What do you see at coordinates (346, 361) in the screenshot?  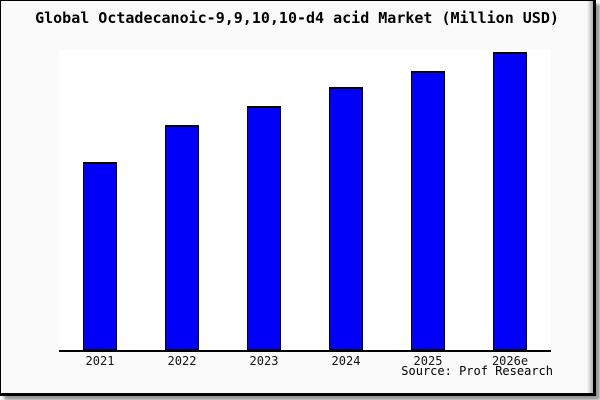 I see `x-tick-label-2024: 2024` at bounding box center [346, 361].